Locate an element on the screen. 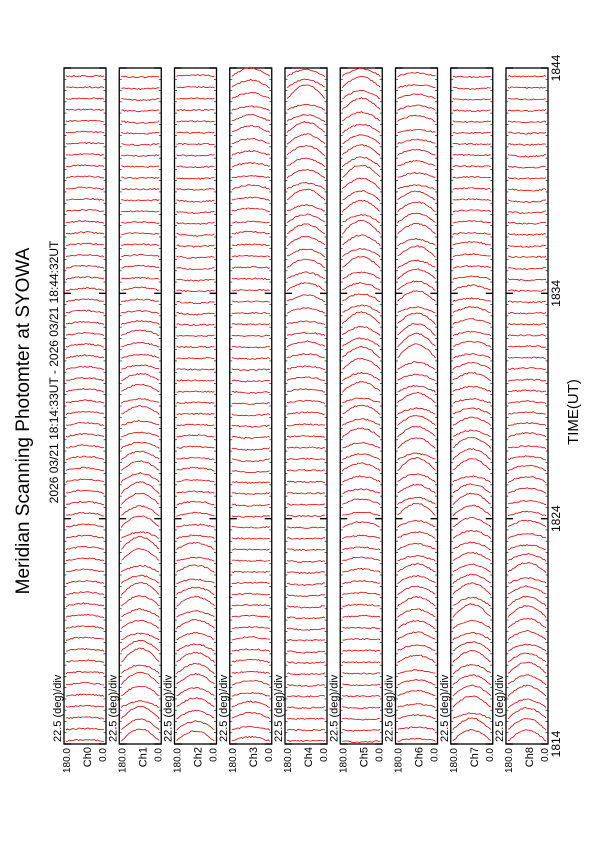 This screenshot has width=595, height=842. panel-ch9: 180.0 0.0 Ch8 22.5 (deg)/div is located at coordinates (522, 420).